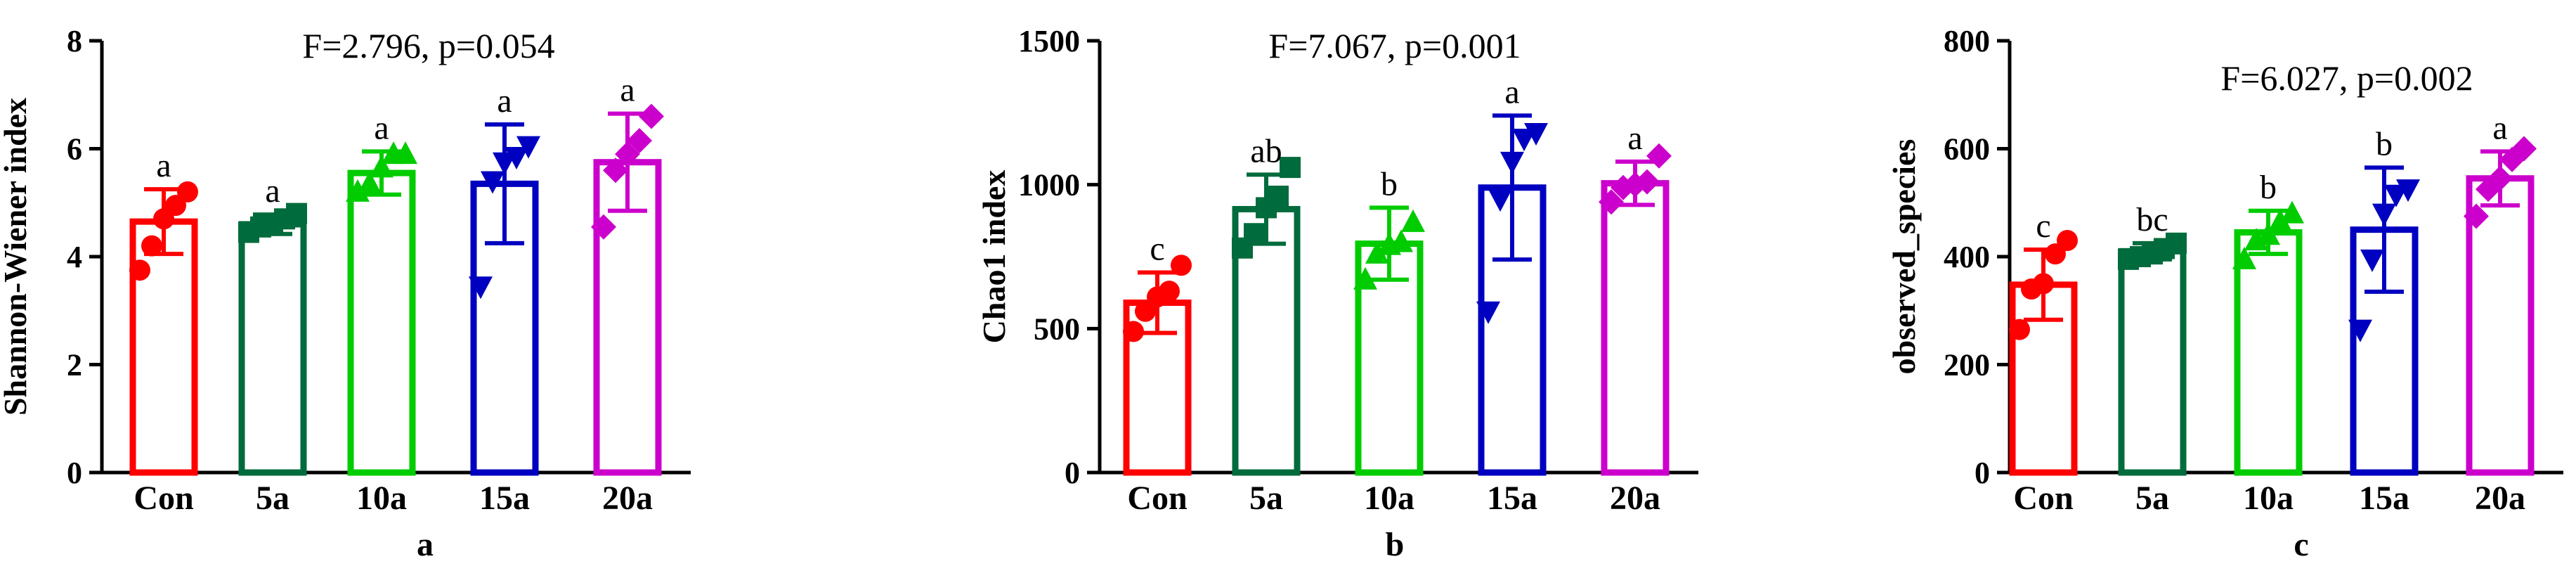  What do you see at coordinates (1967, 257) in the screenshot?
I see `y-tick-label: 400` at bounding box center [1967, 257].